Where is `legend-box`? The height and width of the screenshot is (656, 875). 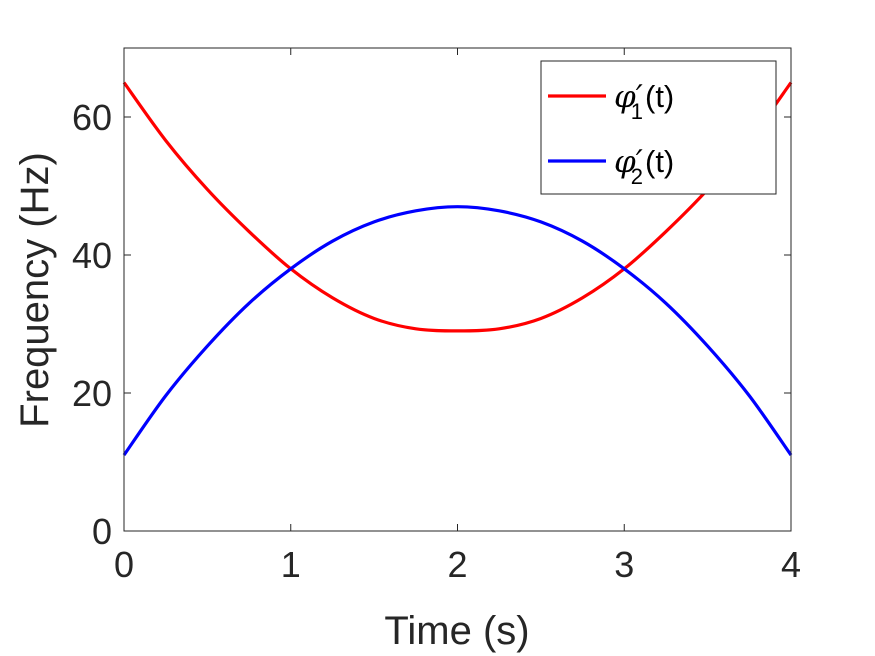
legend-box is located at coordinates (658, 127).